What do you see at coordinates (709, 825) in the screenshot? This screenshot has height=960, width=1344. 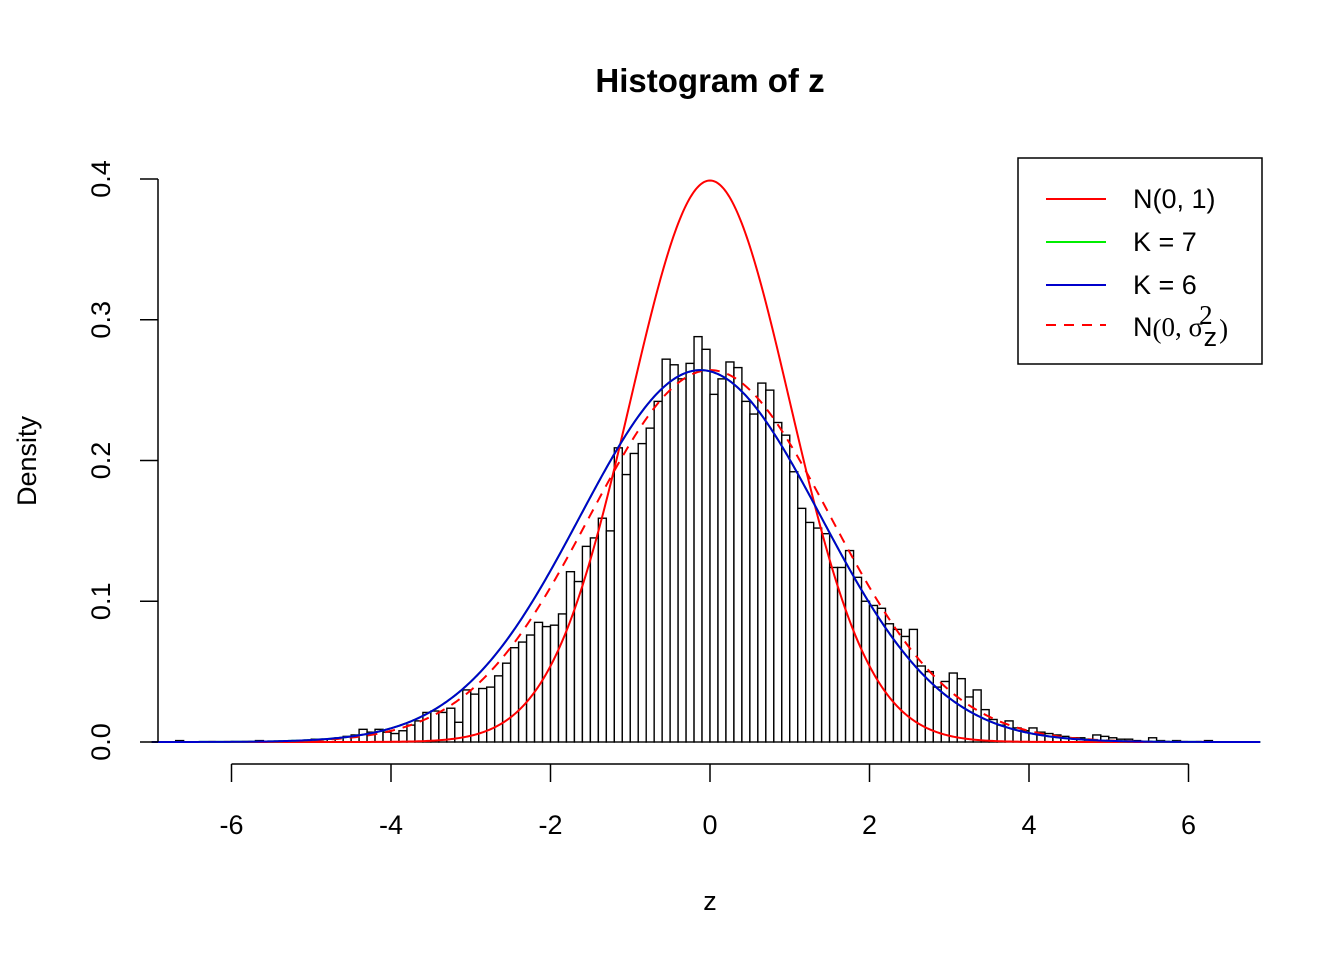 I see `x-tick-label: 0` at bounding box center [709, 825].